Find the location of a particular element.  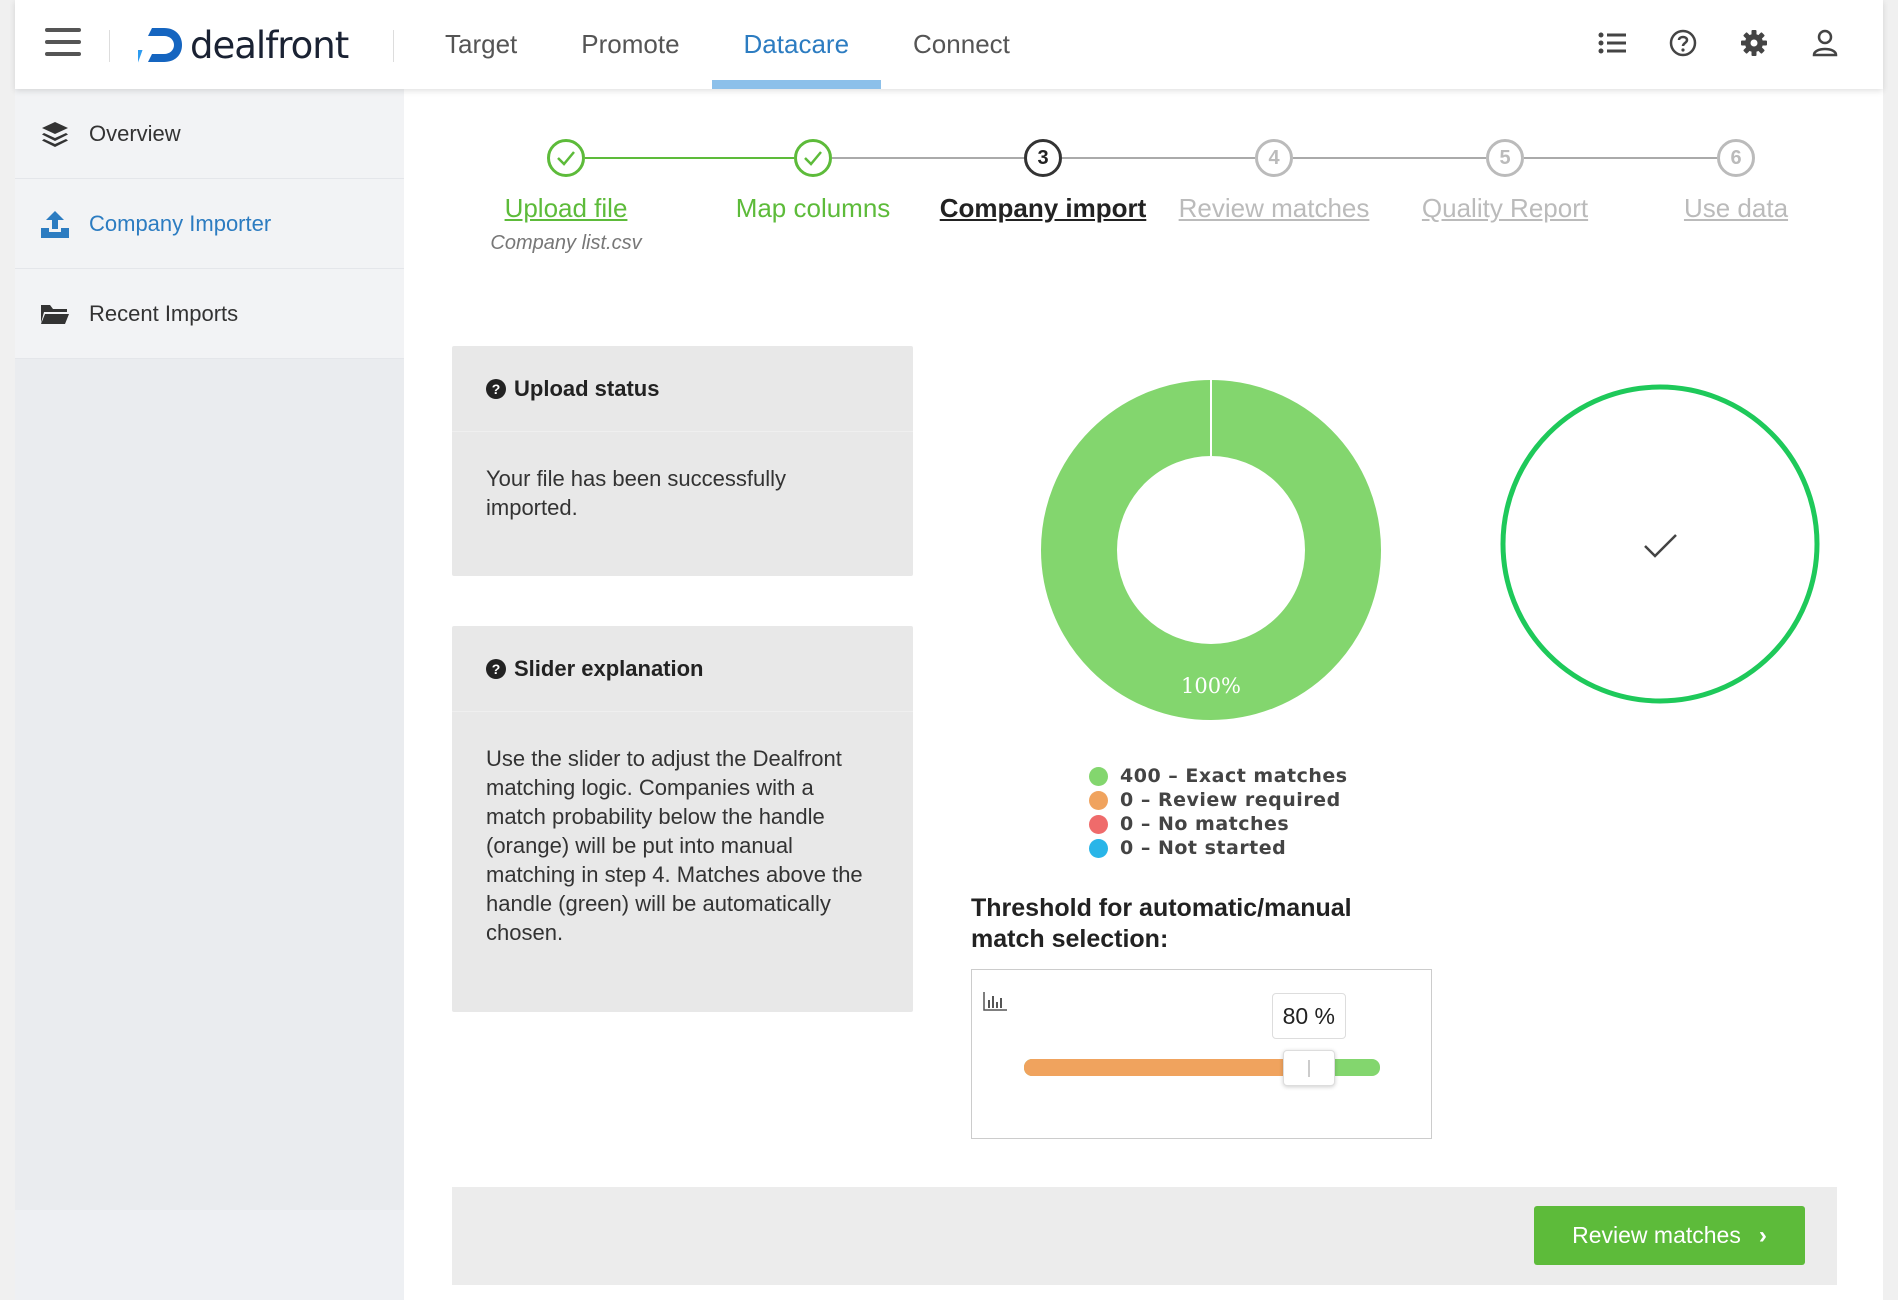

legend-item-no-matches: 0 – No matches is located at coordinates (1218, 824).